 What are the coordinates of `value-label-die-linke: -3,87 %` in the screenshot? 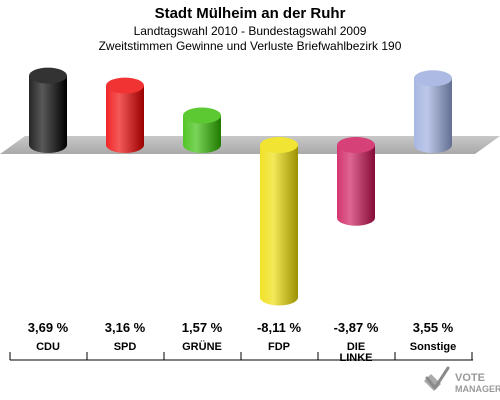 It's located at (356, 327).